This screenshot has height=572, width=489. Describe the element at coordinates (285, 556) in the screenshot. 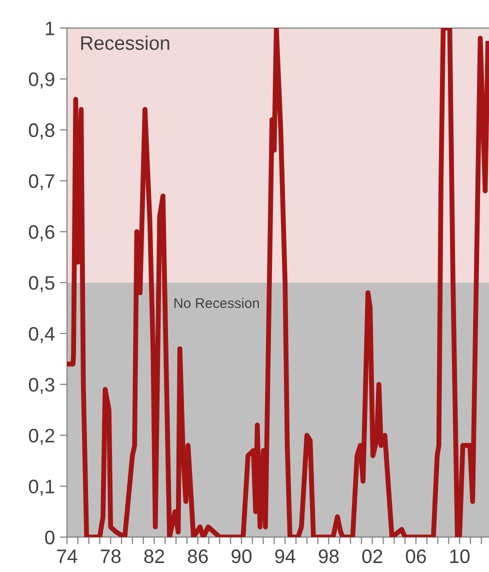

I see `x-tick-label: 94` at that location.